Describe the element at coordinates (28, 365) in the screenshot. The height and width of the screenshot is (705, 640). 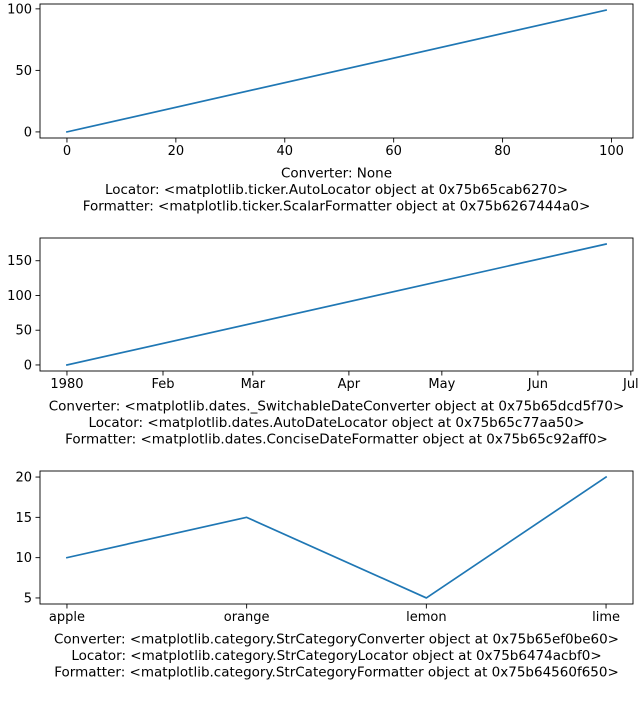
I see `chart-2-y-tick-label-1: 0` at that location.